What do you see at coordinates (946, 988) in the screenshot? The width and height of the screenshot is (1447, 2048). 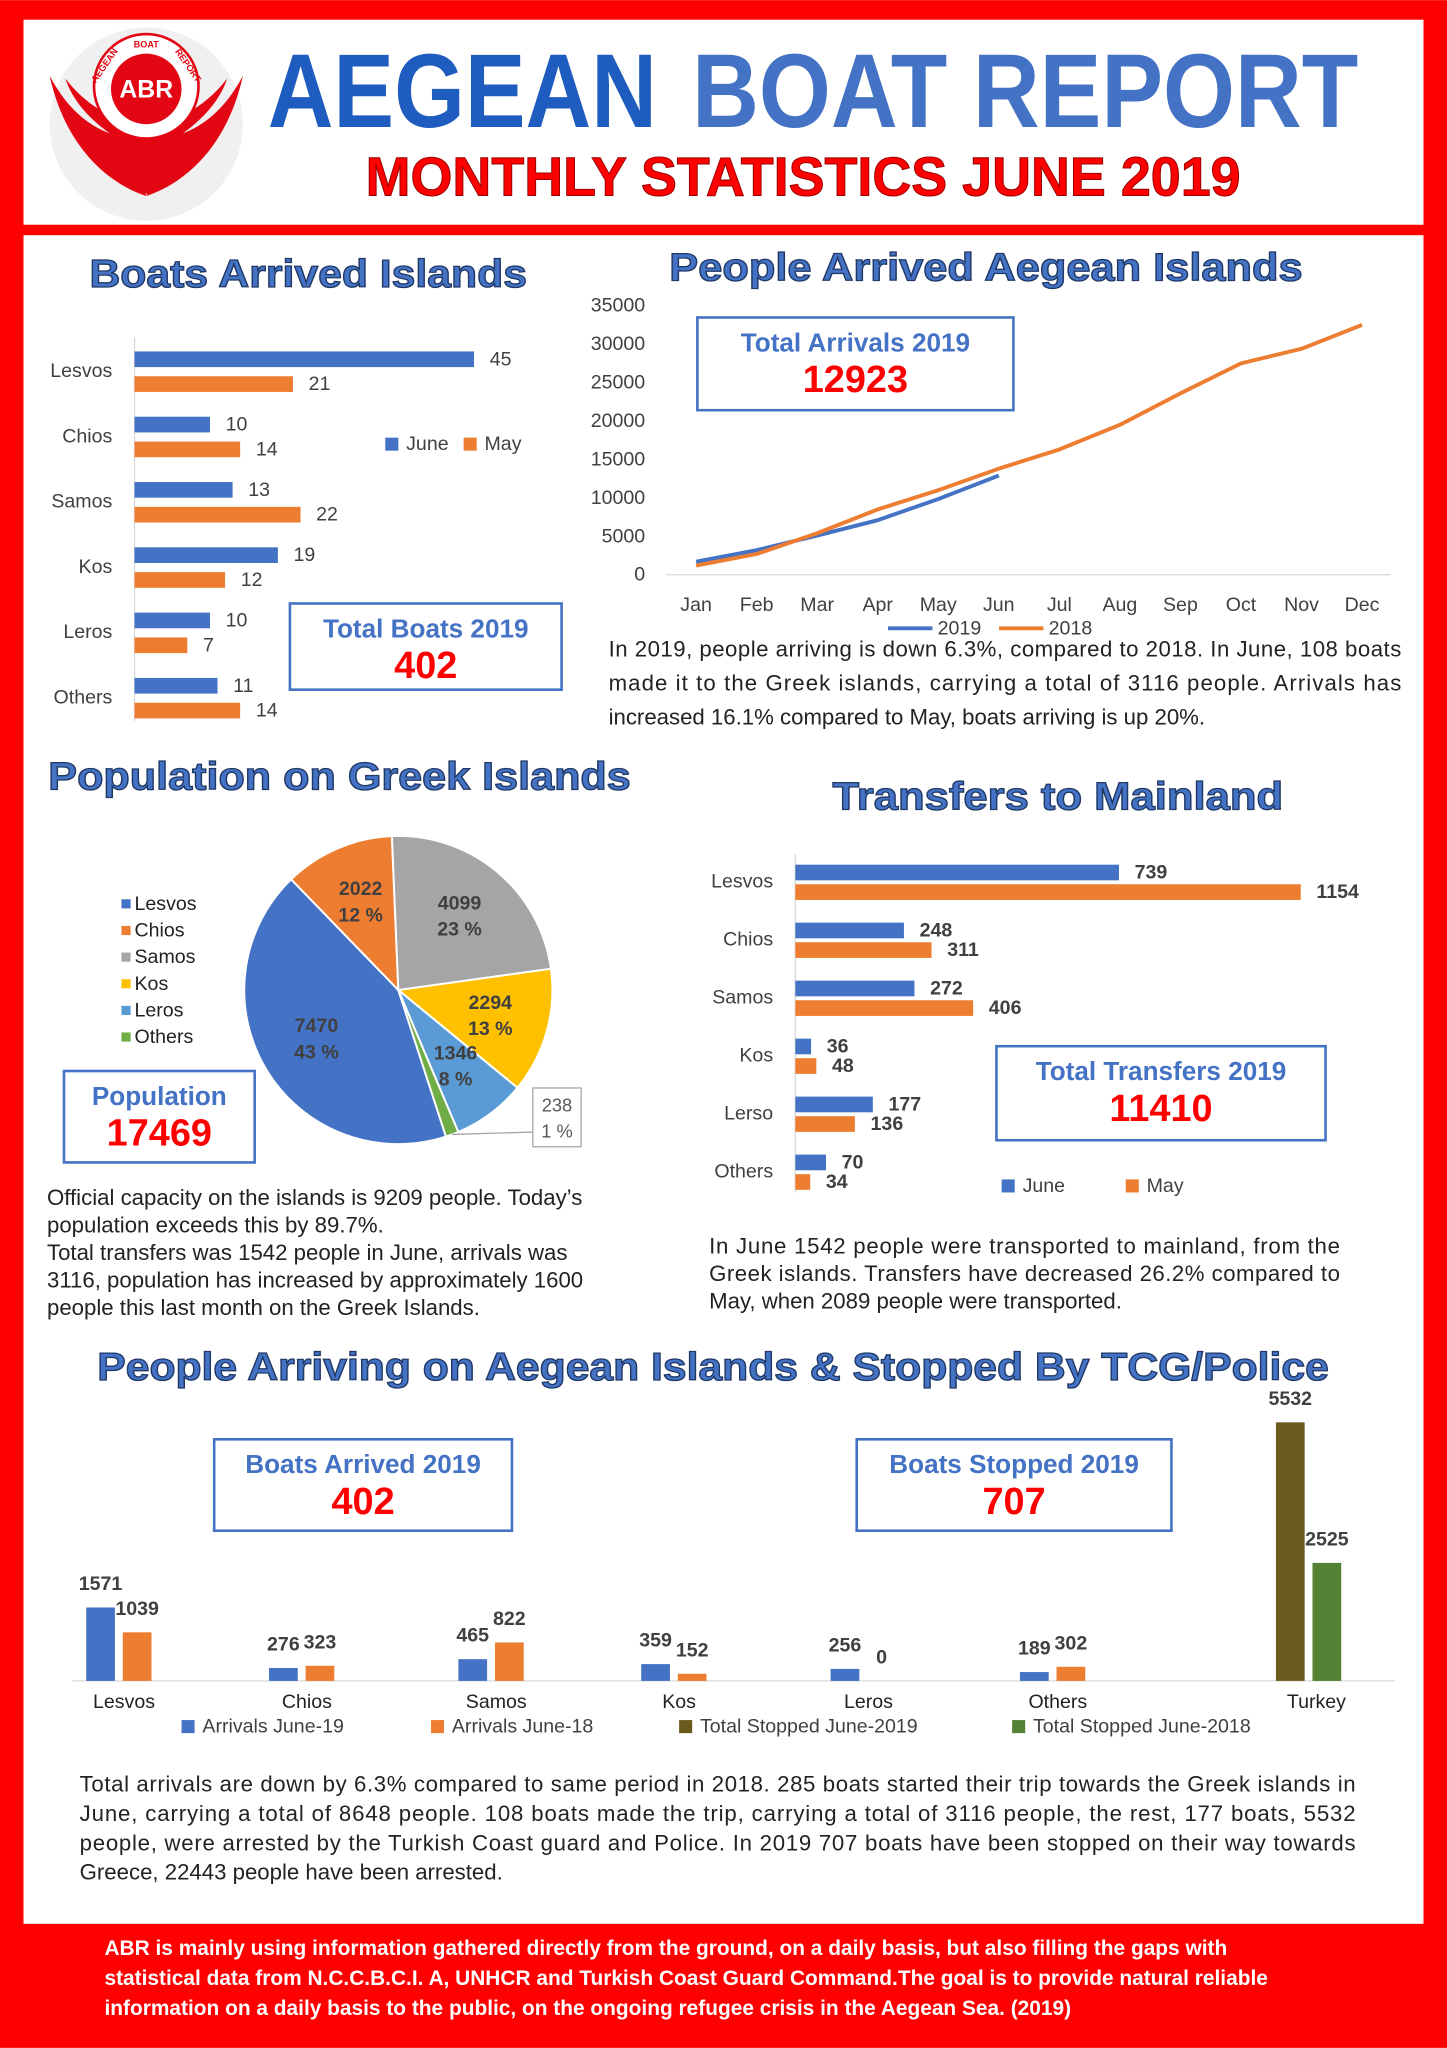 I see `data-label: 272` at bounding box center [946, 988].